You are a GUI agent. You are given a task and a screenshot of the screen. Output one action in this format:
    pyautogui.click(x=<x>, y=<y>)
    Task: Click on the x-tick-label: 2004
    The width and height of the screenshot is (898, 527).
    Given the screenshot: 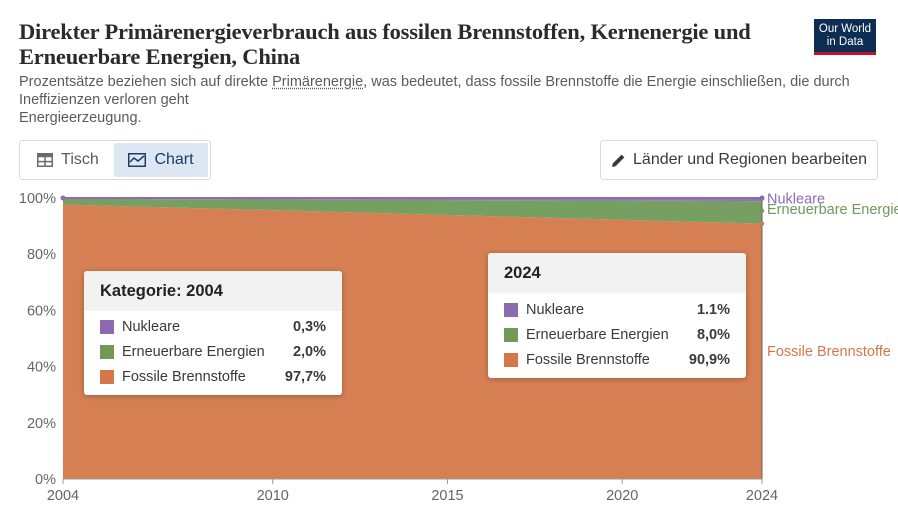 What is the action you would take?
    pyautogui.click(x=63, y=496)
    